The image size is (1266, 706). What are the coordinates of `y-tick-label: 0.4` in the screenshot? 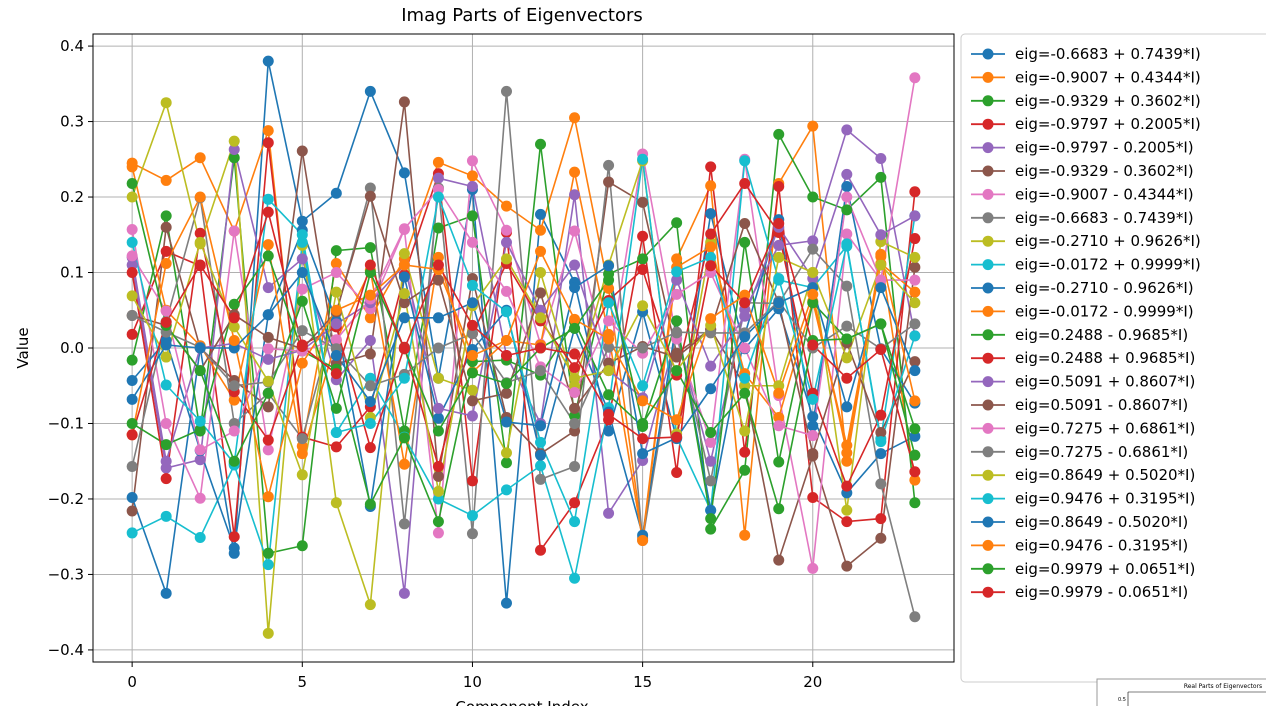 It's located at (72, 46).